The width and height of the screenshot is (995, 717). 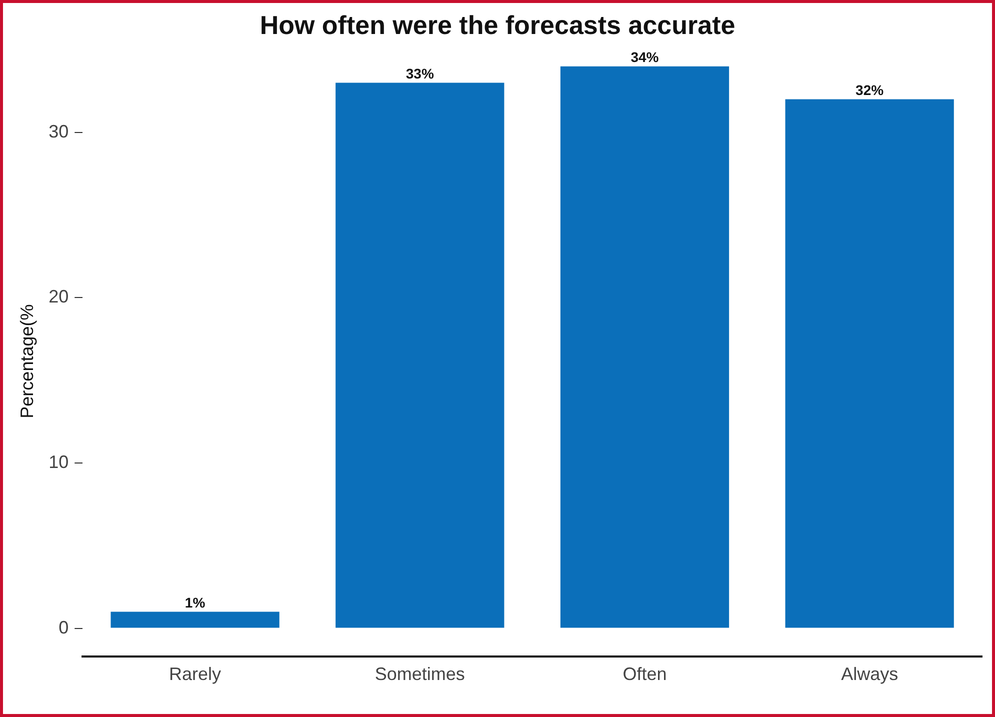 I want to click on y-tick-label: 20, so click(x=58, y=296).